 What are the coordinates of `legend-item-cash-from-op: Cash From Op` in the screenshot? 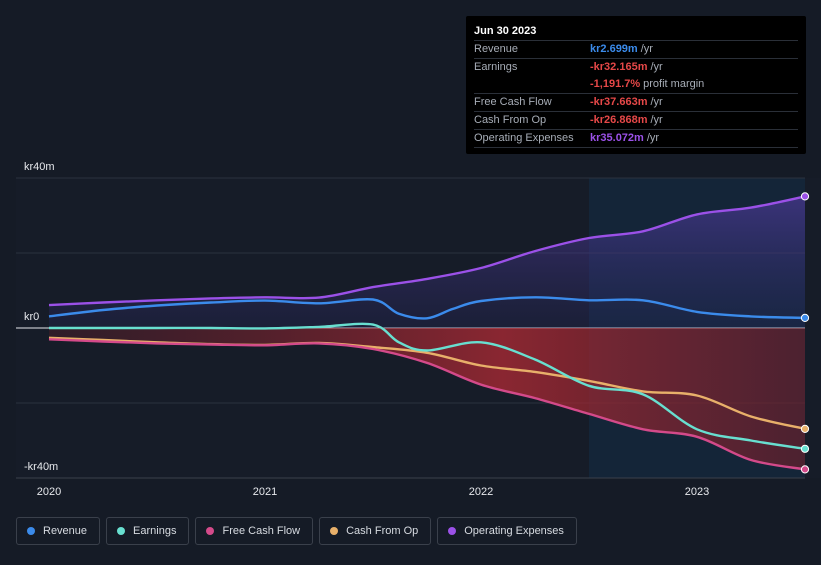 It's located at (375, 531).